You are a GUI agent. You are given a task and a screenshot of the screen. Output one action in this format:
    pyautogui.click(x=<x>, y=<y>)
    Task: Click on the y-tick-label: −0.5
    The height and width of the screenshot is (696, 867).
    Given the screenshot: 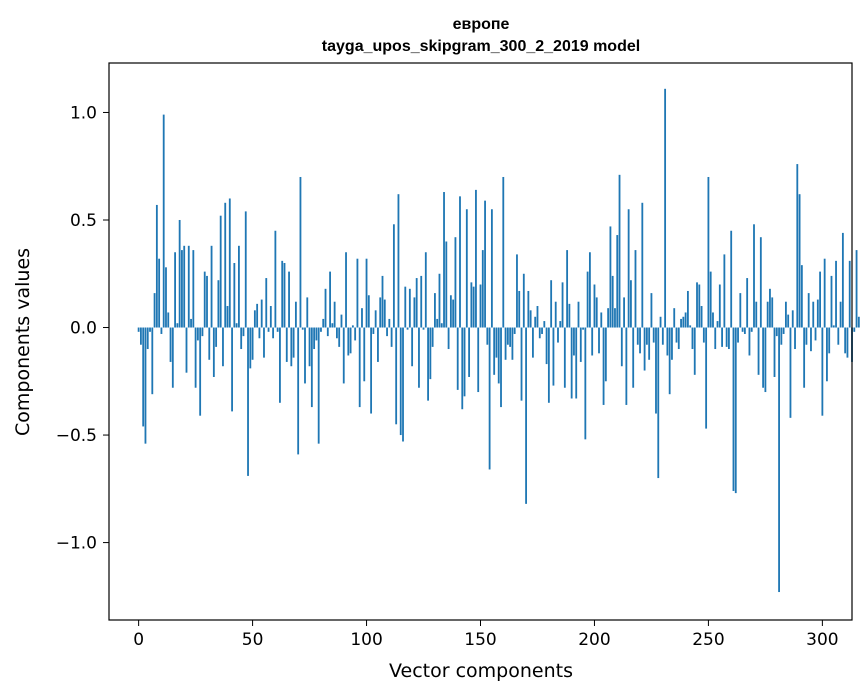 What is the action you would take?
    pyautogui.click(x=76, y=436)
    